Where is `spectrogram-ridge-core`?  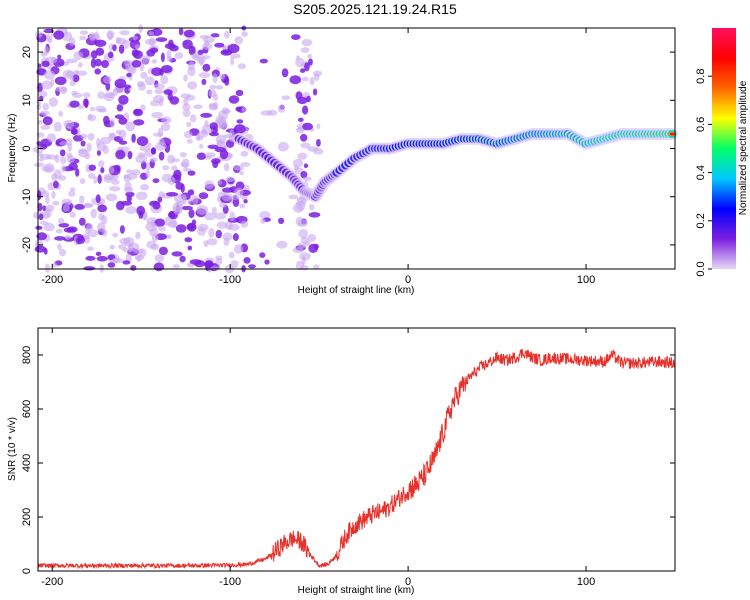
spectrogram-ridge-core is located at coordinates (672, 134).